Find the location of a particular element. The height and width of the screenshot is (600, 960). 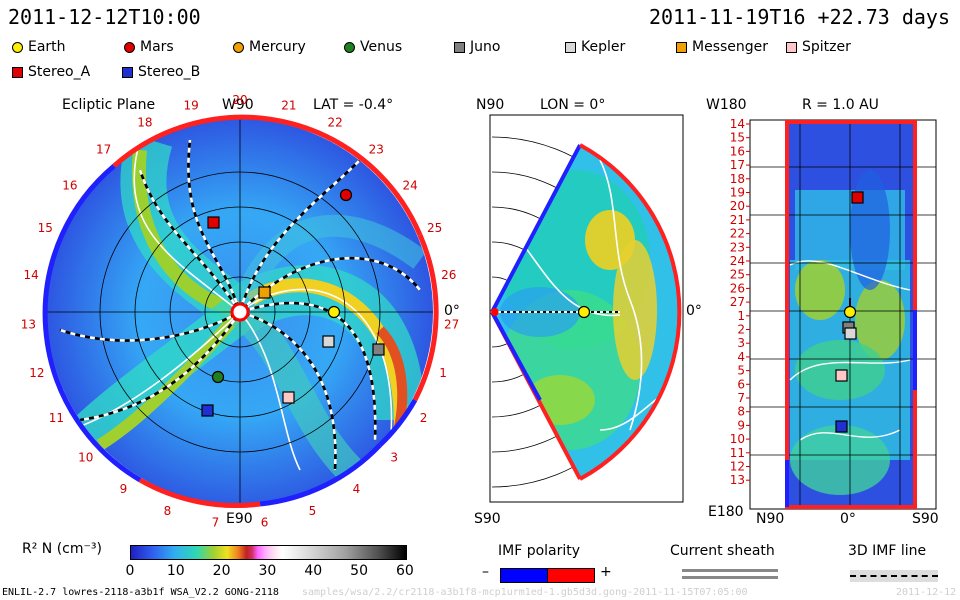

radial-row-label: 23 is located at coordinates (737, 247).